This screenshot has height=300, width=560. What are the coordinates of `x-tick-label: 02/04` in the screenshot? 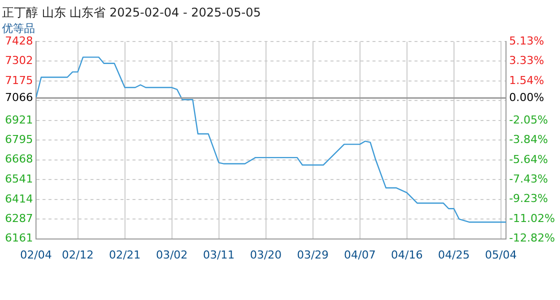 It's located at (36, 255).